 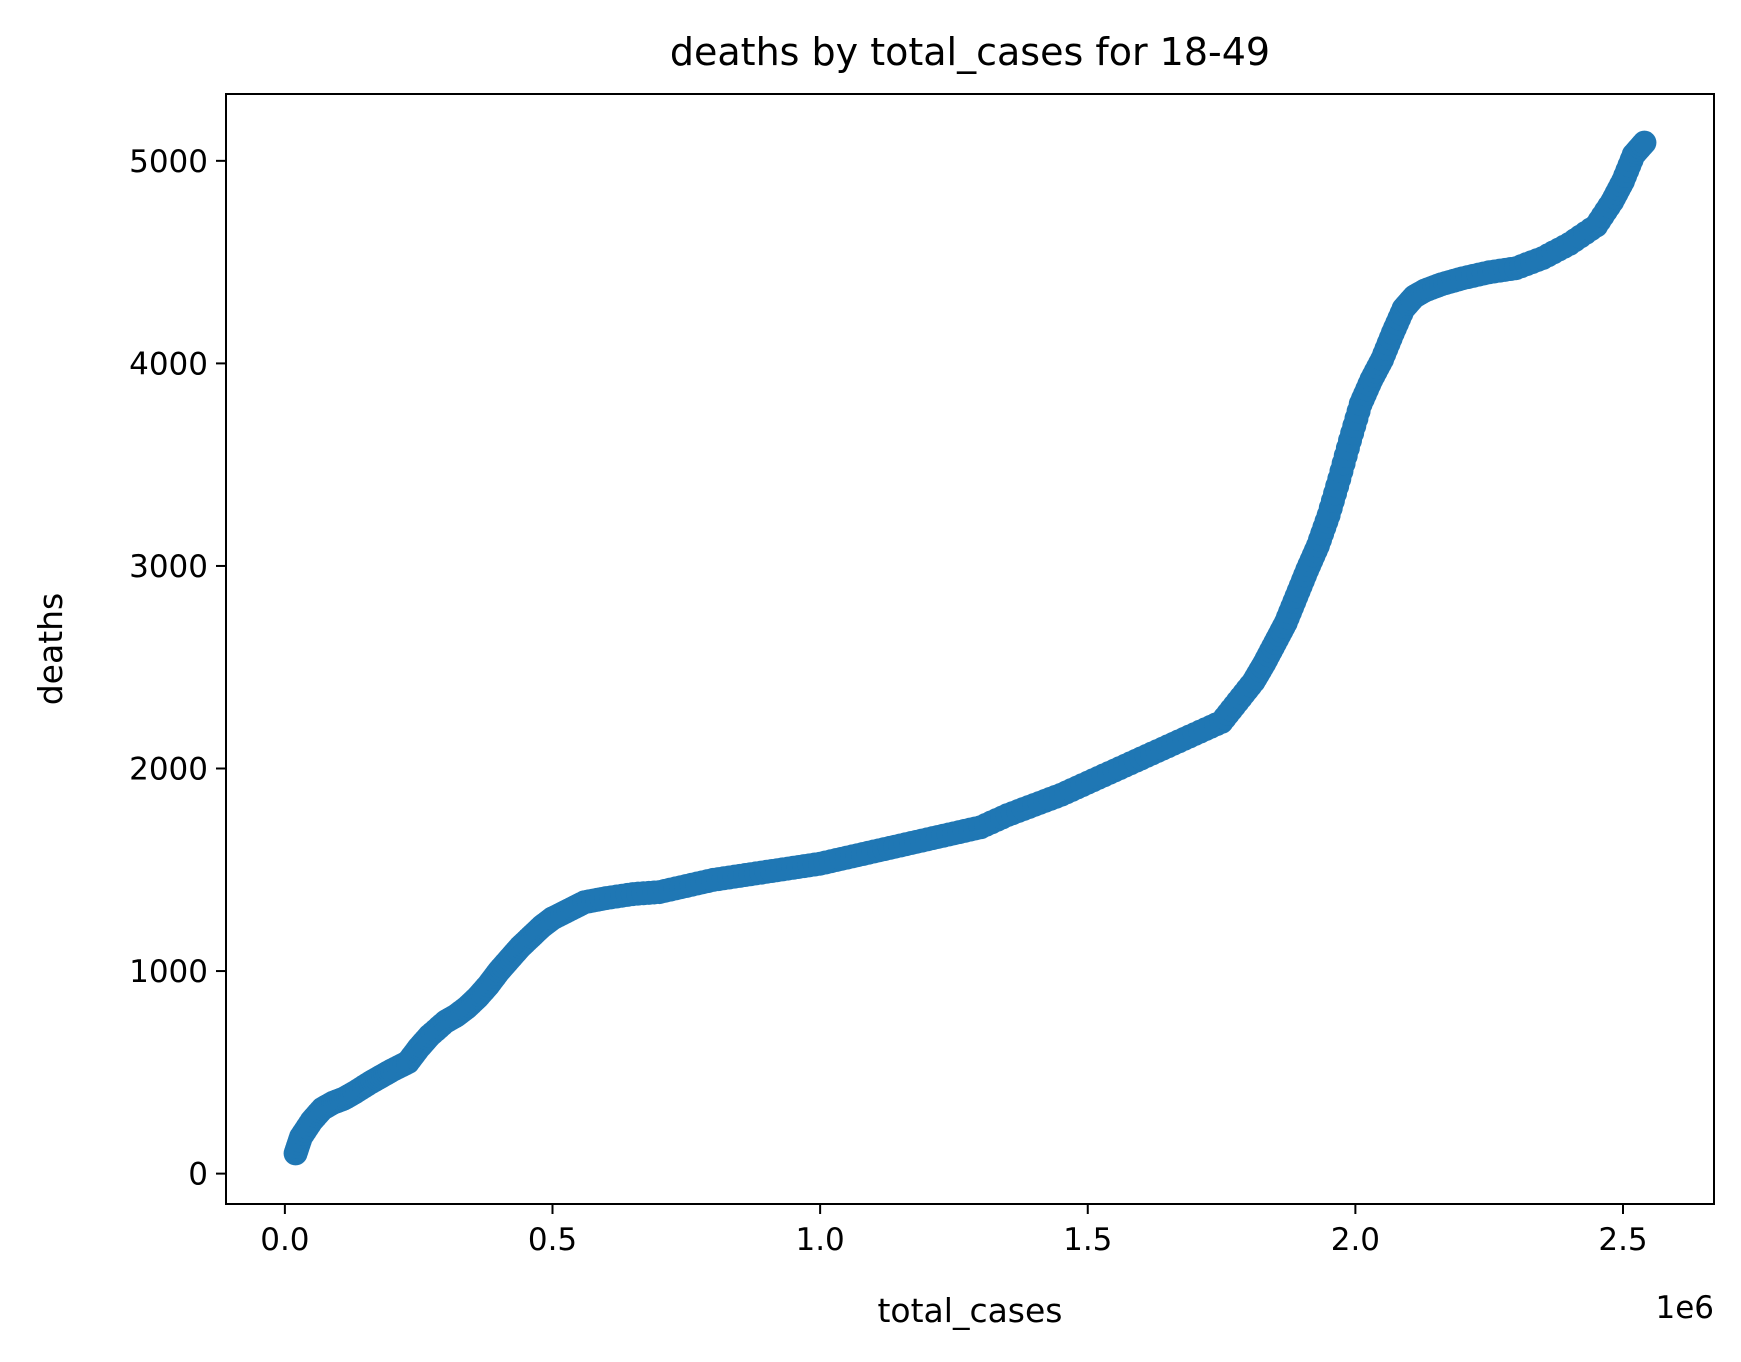 I want to click on y-axis-label: deaths, so click(x=50, y=649).